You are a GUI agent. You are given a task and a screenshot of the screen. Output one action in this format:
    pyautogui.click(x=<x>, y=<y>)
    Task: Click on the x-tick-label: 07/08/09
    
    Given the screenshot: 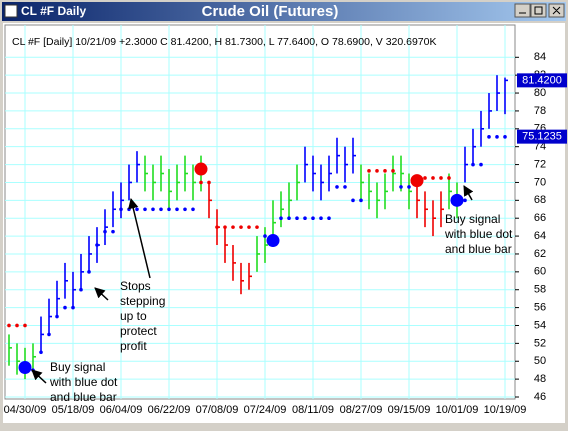 What is the action you would take?
    pyautogui.click(x=217, y=410)
    